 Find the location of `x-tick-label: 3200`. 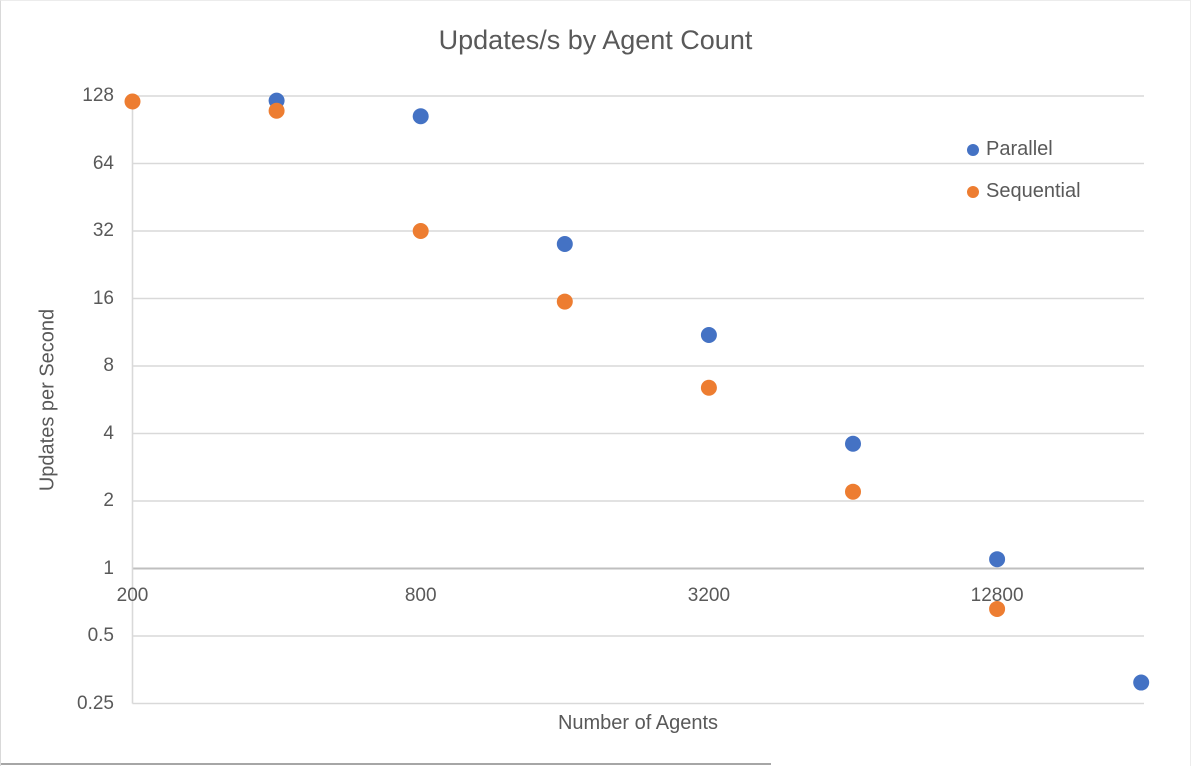

x-tick-label: 3200 is located at coordinates (709, 595).